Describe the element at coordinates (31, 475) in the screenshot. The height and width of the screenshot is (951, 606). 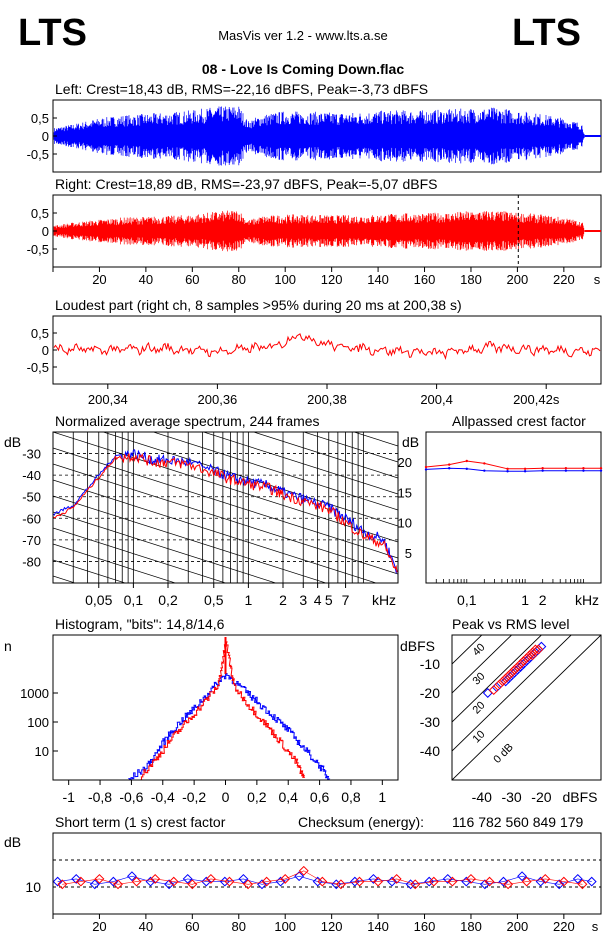
I see `avg-spectrum-ytick-label: -40` at that location.